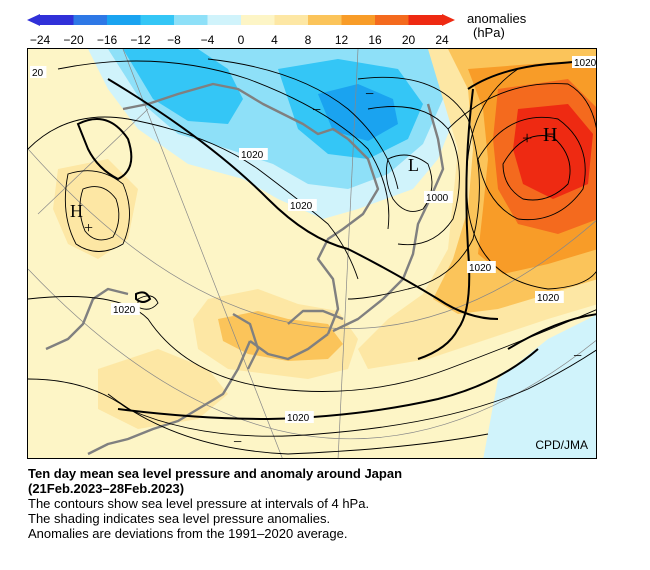  Describe the element at coordinates (369, 94) in the screenshot. I see `negative-anomaly-min-1: −` at that location.